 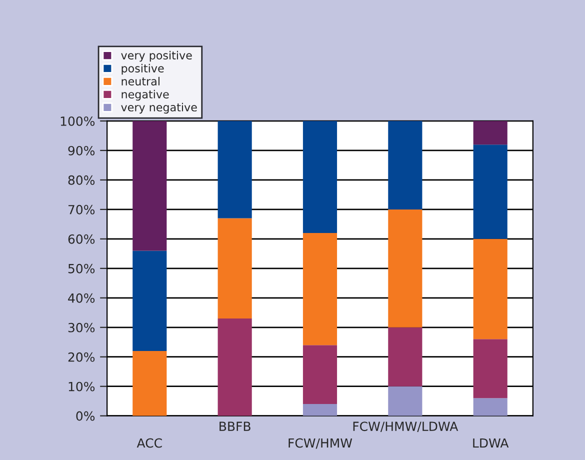 What do you see at coordinates (81, 151) in the screenshot?
I see `y-tick-label: 90%` at bounding box center [81, 151].